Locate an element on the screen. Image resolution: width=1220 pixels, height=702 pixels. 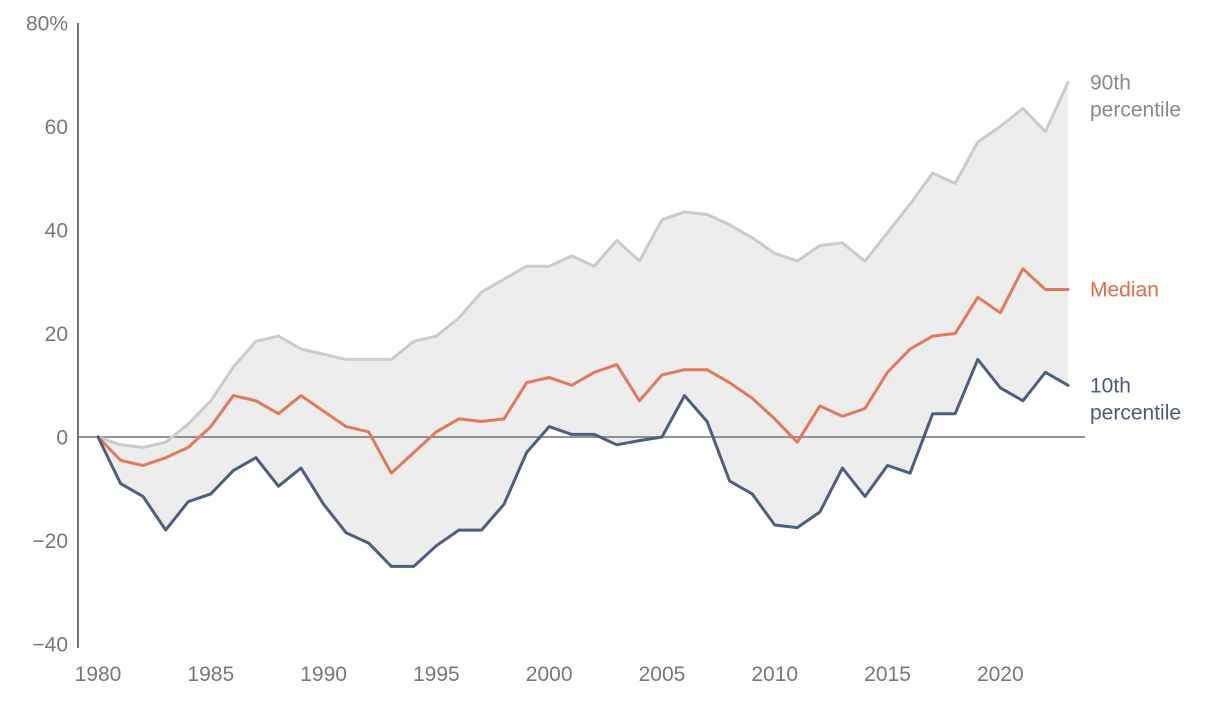
label-10th-percentile: 10th percentile is located at coordinates (1135, 399).